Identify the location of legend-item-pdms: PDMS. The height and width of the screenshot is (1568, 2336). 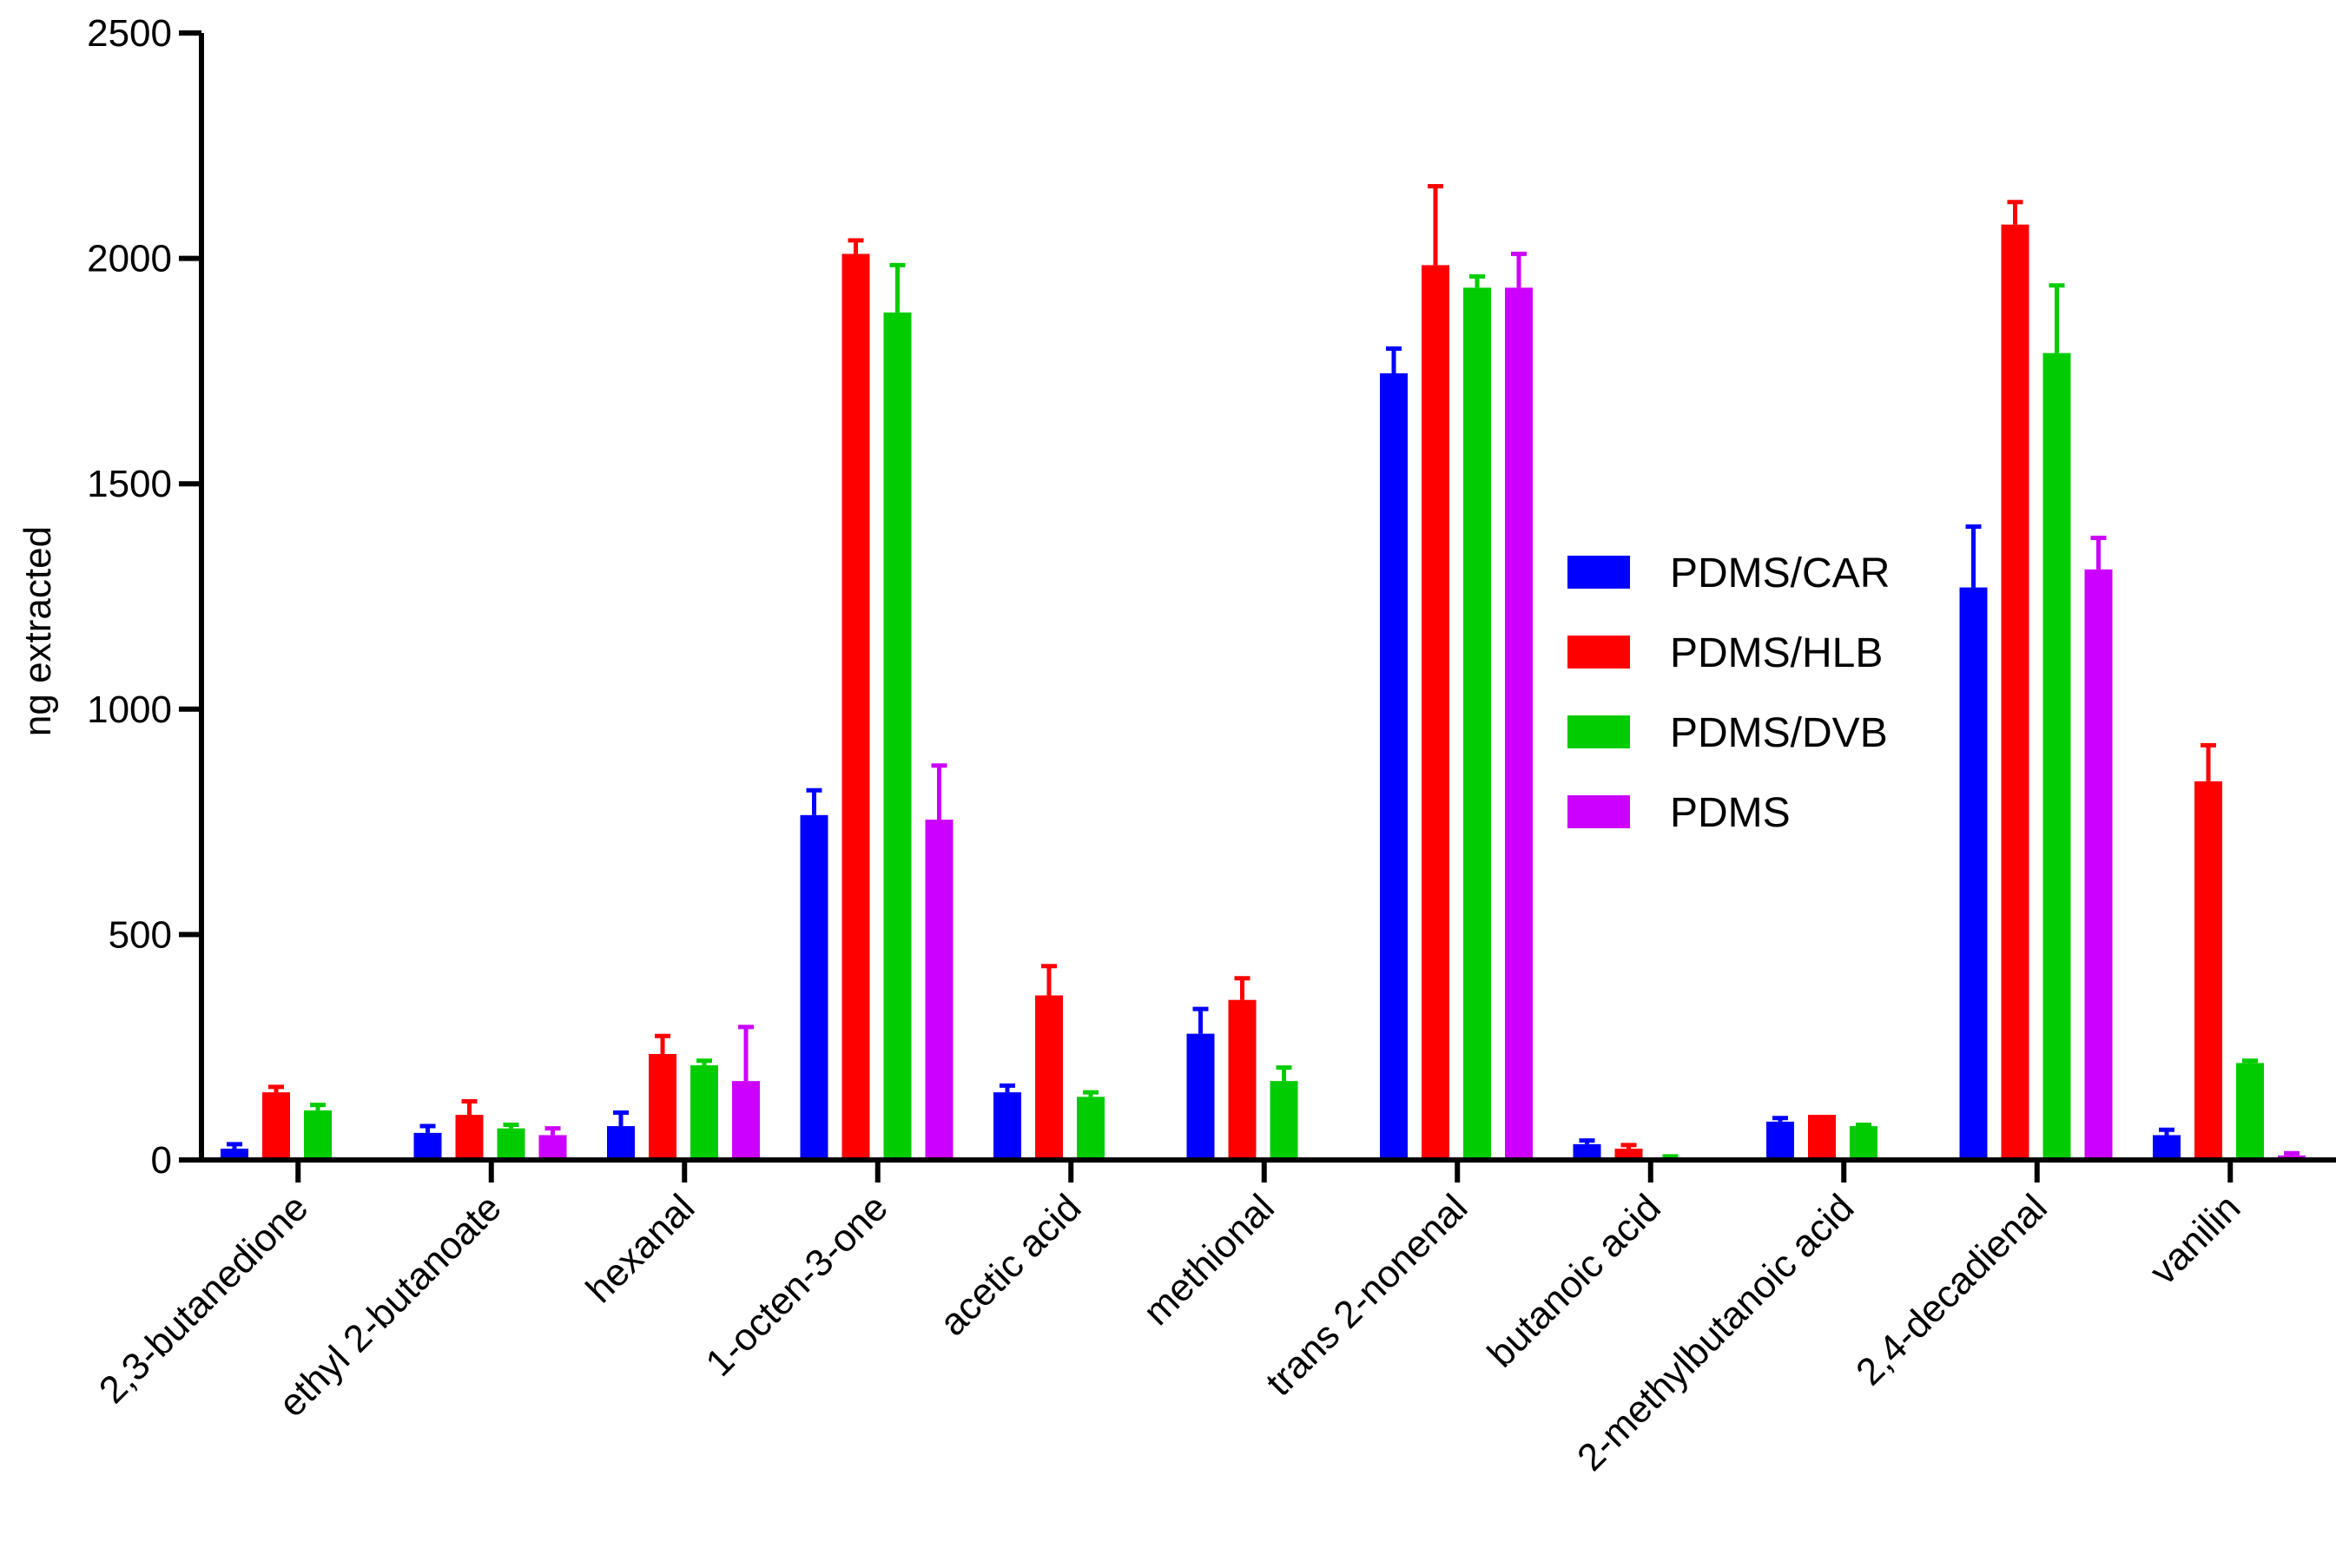
(1679, 813).